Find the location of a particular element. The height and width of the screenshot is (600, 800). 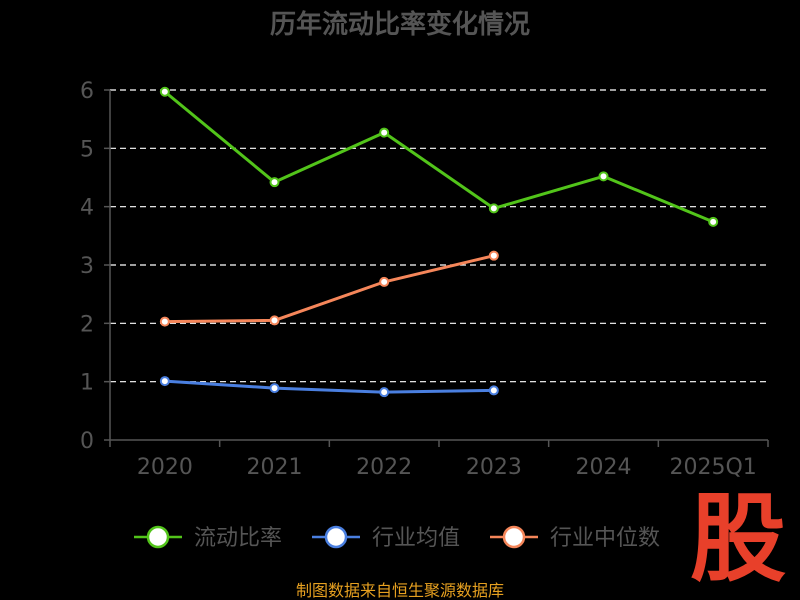

x-tick-label: 2022 is located at coordinates (384, 467).